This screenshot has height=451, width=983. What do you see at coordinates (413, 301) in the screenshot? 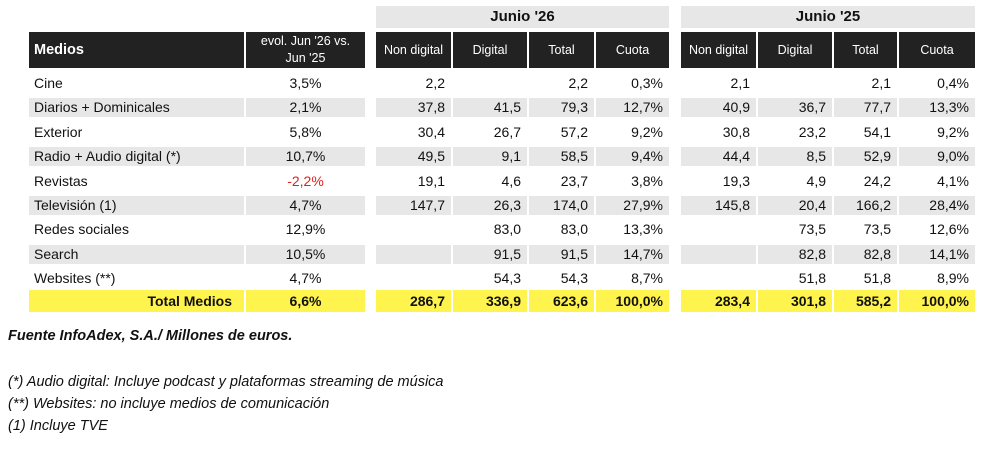
I see `total-jun26-value: 286,7` at bounding box center [413, 301].